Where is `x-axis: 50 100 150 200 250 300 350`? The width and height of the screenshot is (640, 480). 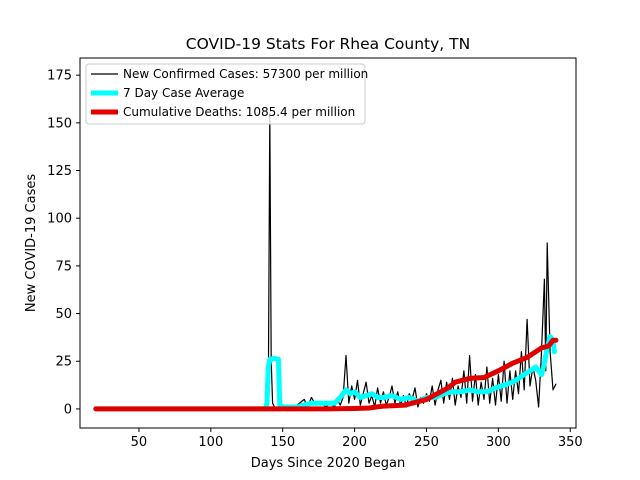
x-axis: 50 100 150 200 250 300 350 is located at coordinates (357, 439).